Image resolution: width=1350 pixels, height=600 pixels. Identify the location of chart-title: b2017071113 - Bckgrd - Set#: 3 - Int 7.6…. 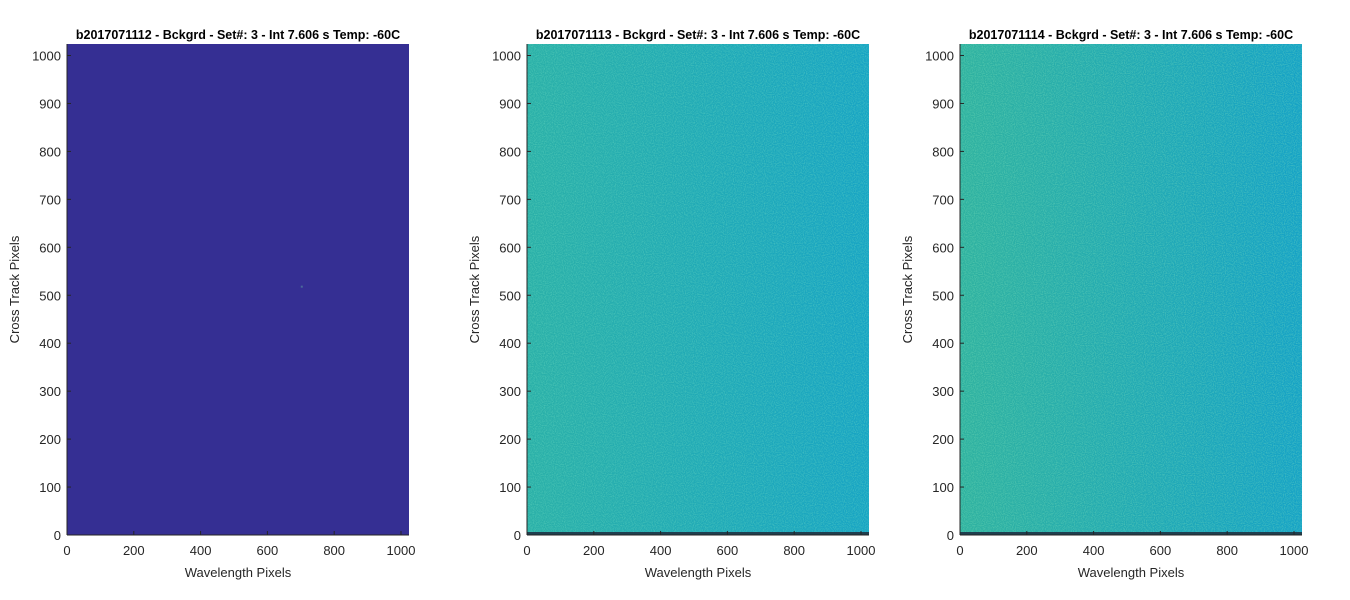
(698, 35).